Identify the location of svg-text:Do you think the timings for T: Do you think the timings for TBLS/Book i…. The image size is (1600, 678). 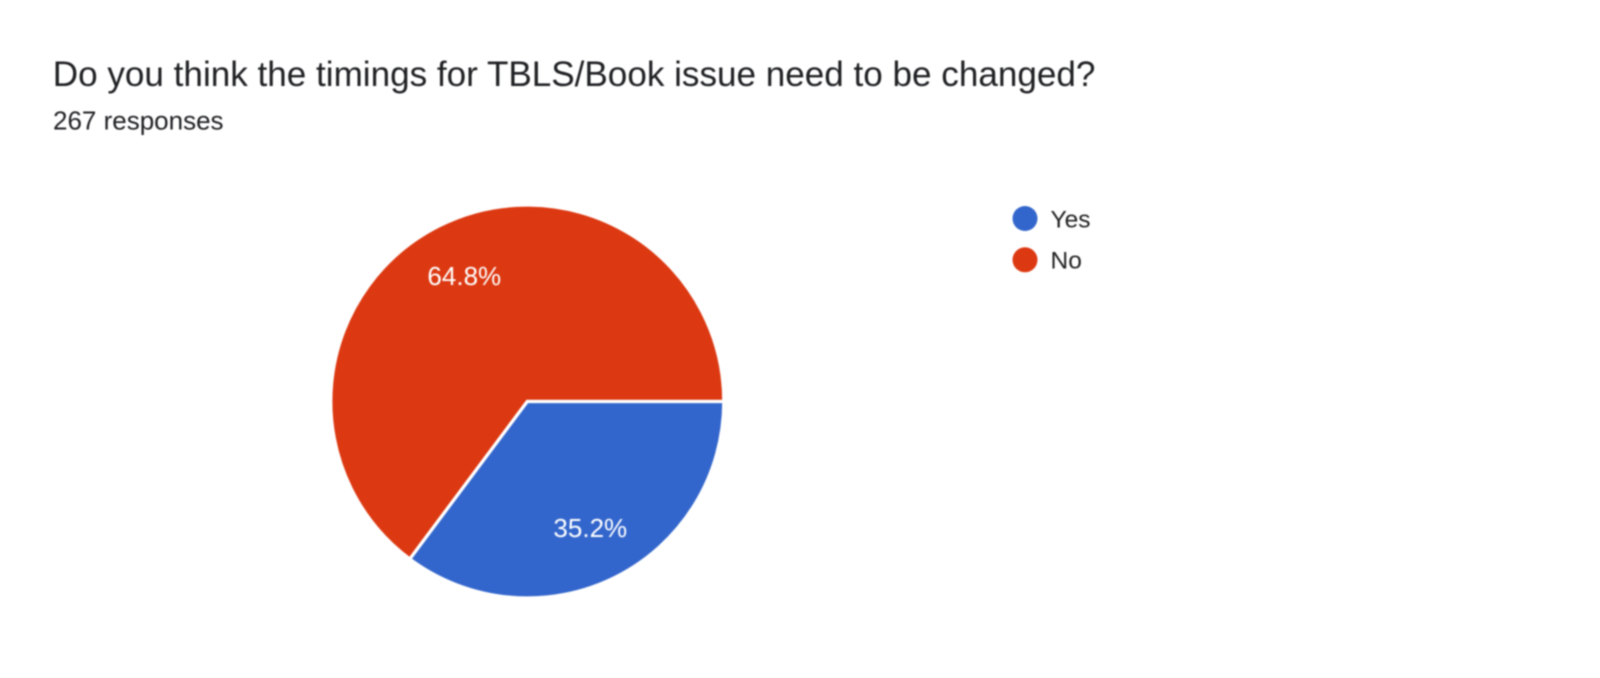
(574, 74).